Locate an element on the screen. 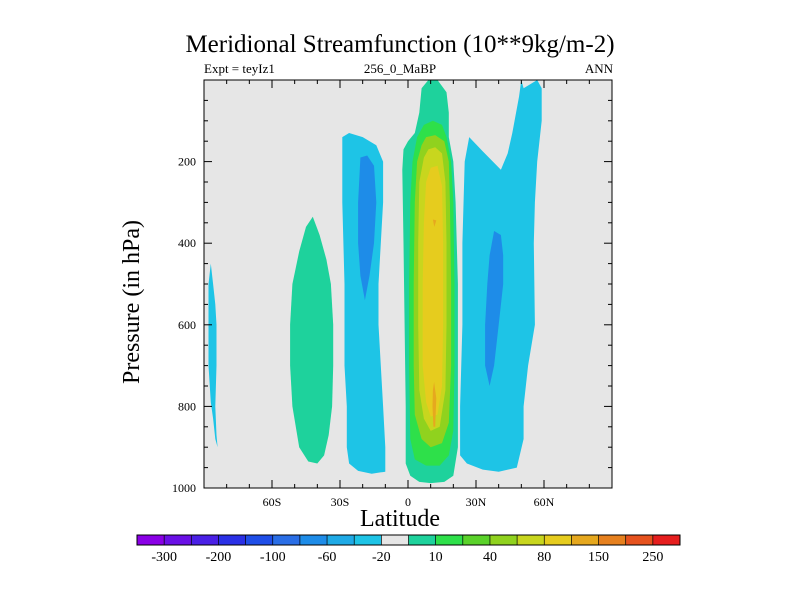 This screenshot has height=600, width=800. x-tick-label: 30N is located at coordinates (476, 502).